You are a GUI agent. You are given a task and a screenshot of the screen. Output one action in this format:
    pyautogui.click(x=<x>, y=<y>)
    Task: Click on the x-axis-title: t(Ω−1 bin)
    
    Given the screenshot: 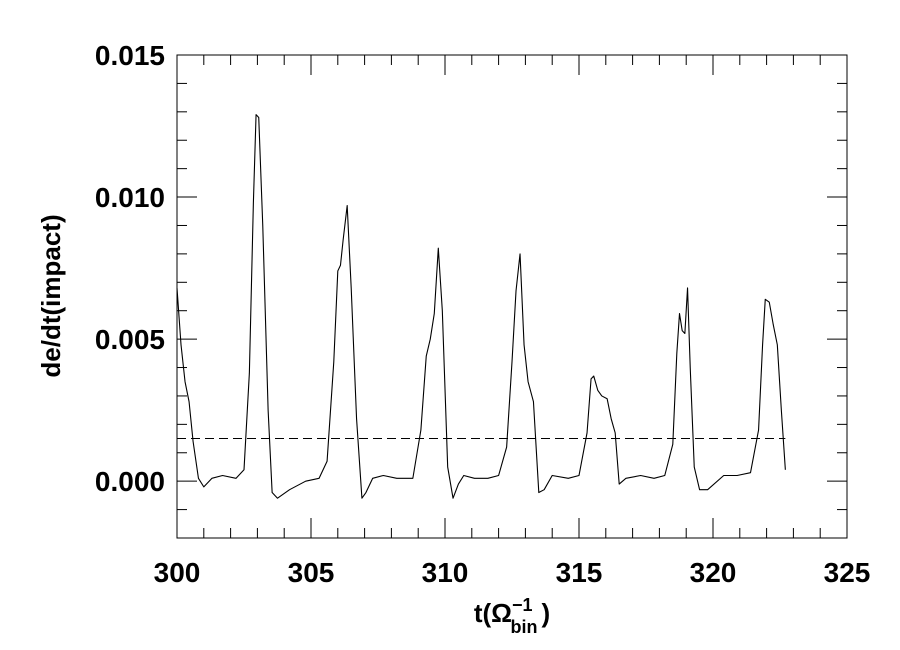 What is the action you would take?
    pyautogui.click(x=512, y=616)
    